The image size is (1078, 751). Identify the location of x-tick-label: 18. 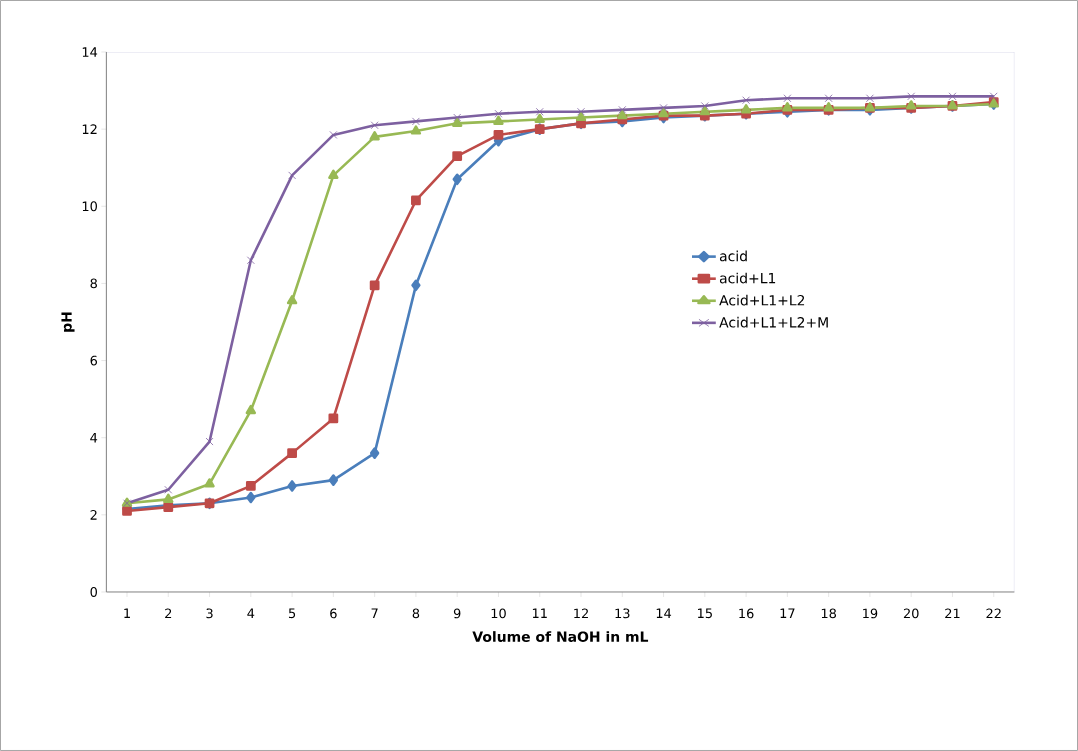
(828, 613).